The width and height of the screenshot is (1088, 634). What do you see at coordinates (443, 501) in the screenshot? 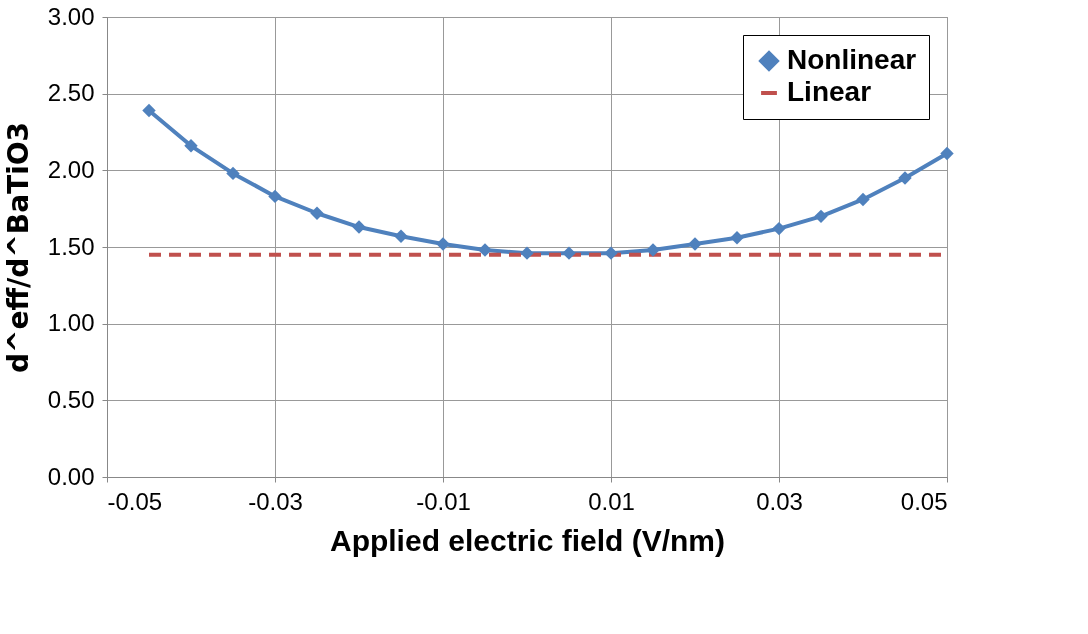
I see `x-tick-label: -0.01` at bounding box center [443, 501].